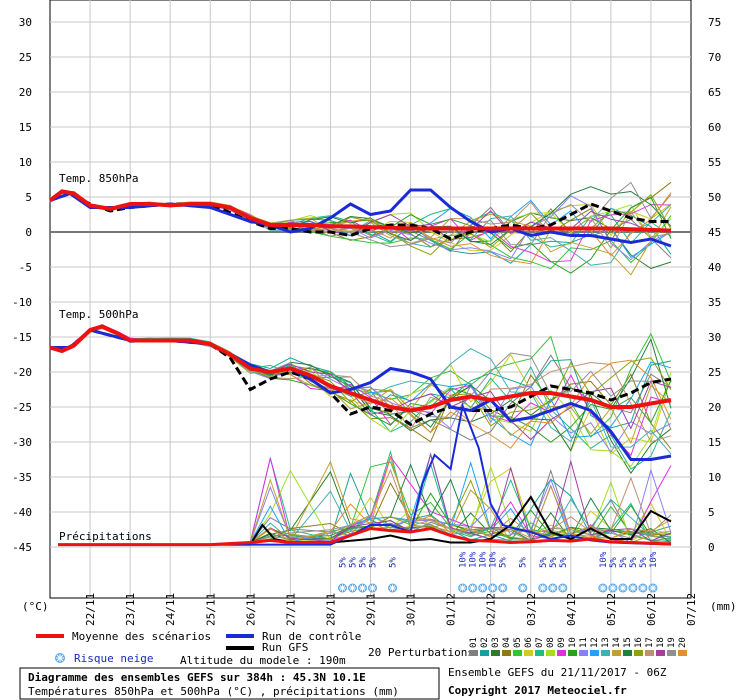  Describe the element at coordinates (491, 609) in the screenshot. I see `x-tick-label: 02/12` at that location.